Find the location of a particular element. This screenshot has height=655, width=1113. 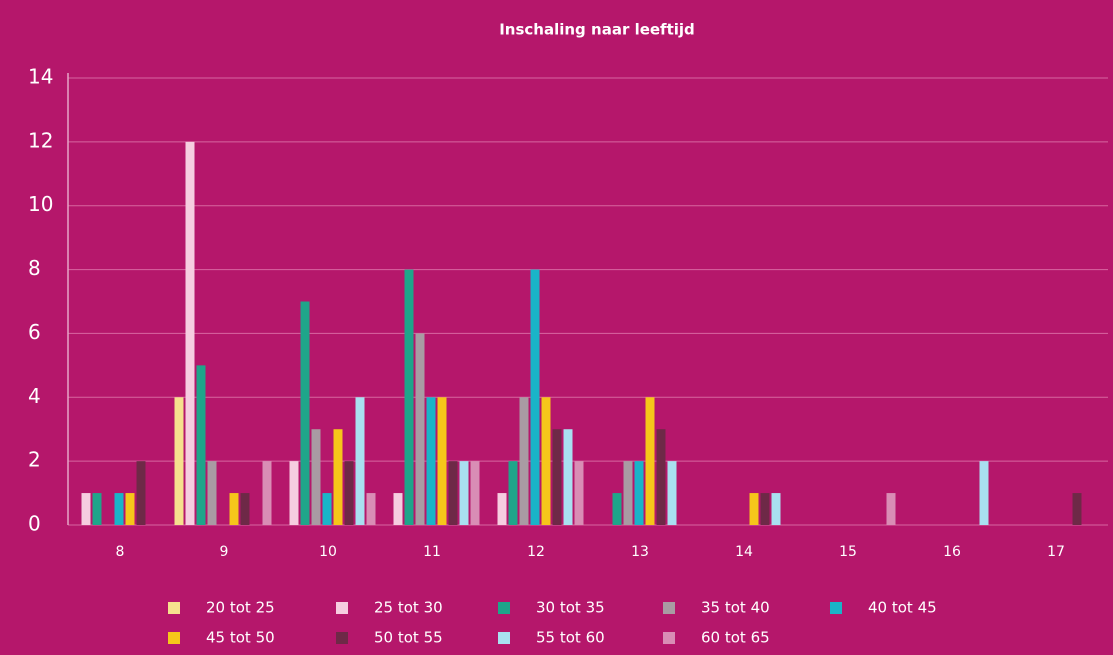

x-tick-label: 11 is located at coordinates (432, 552).